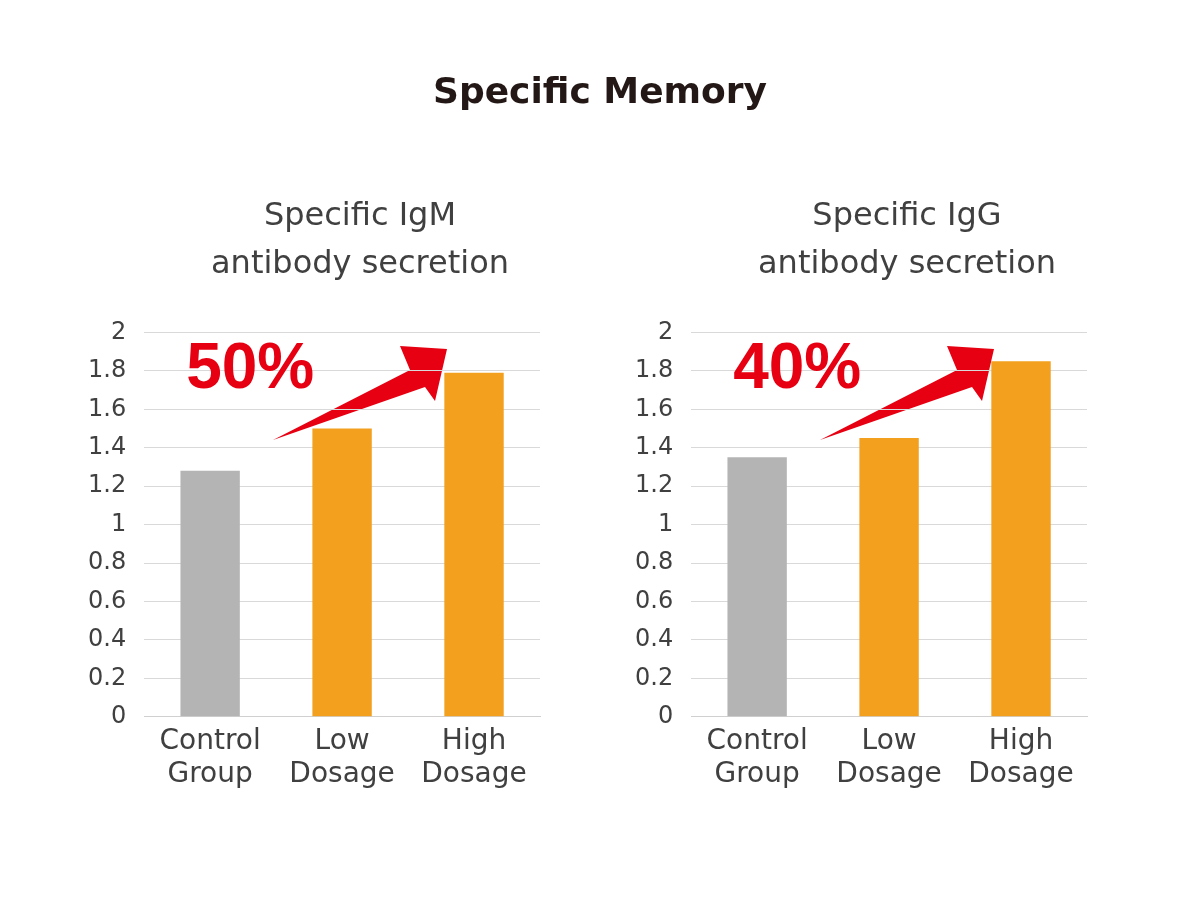 The image size is (1200, 900). Describe the element at coordinates (600, 90) in the screenshot. I see `text: Specific Memory` at that location.